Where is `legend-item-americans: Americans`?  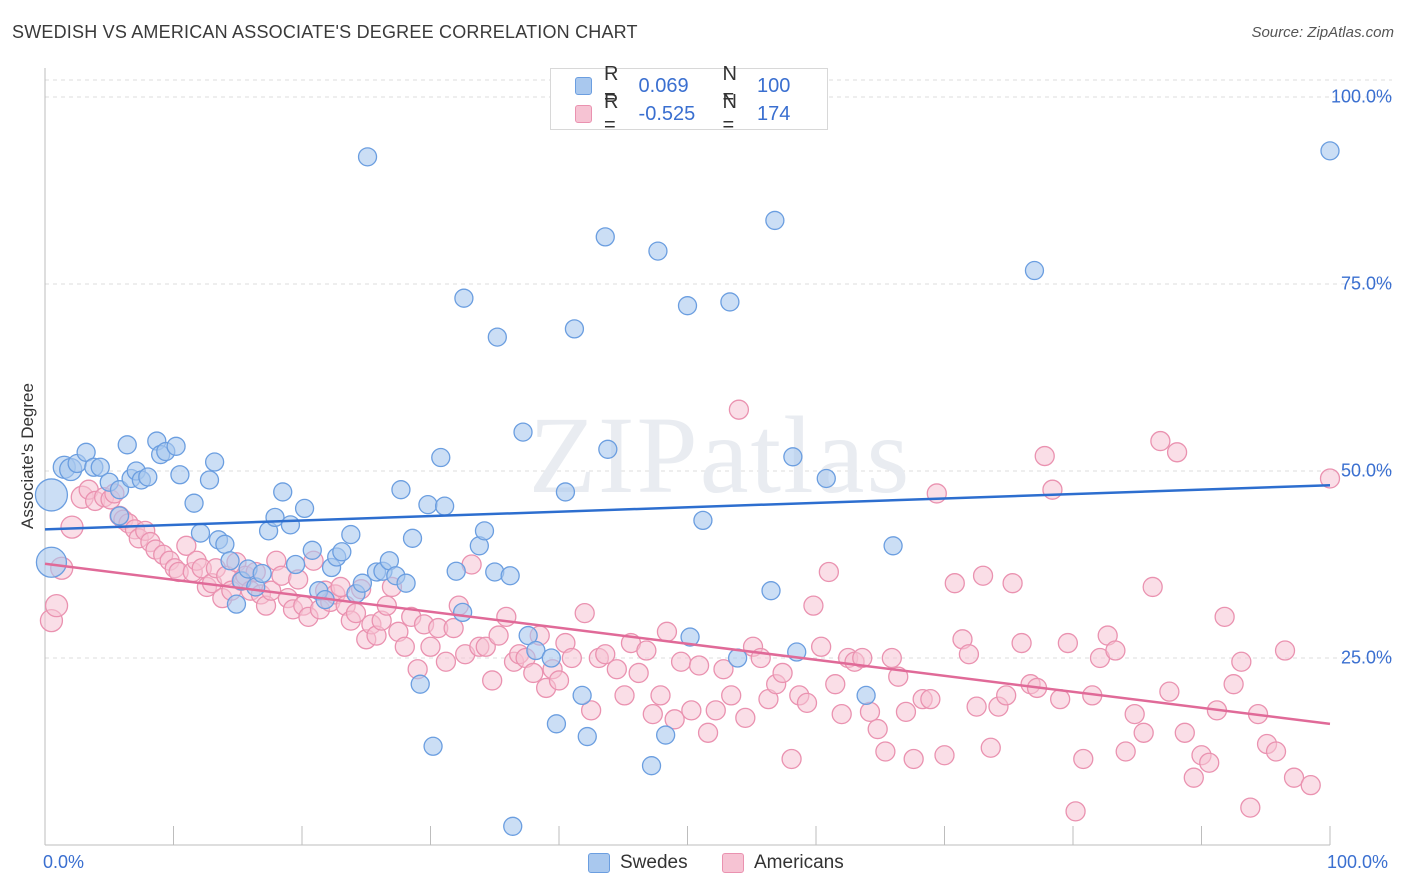 legend-item-americans: Americans is located at coordinates (783, 863).